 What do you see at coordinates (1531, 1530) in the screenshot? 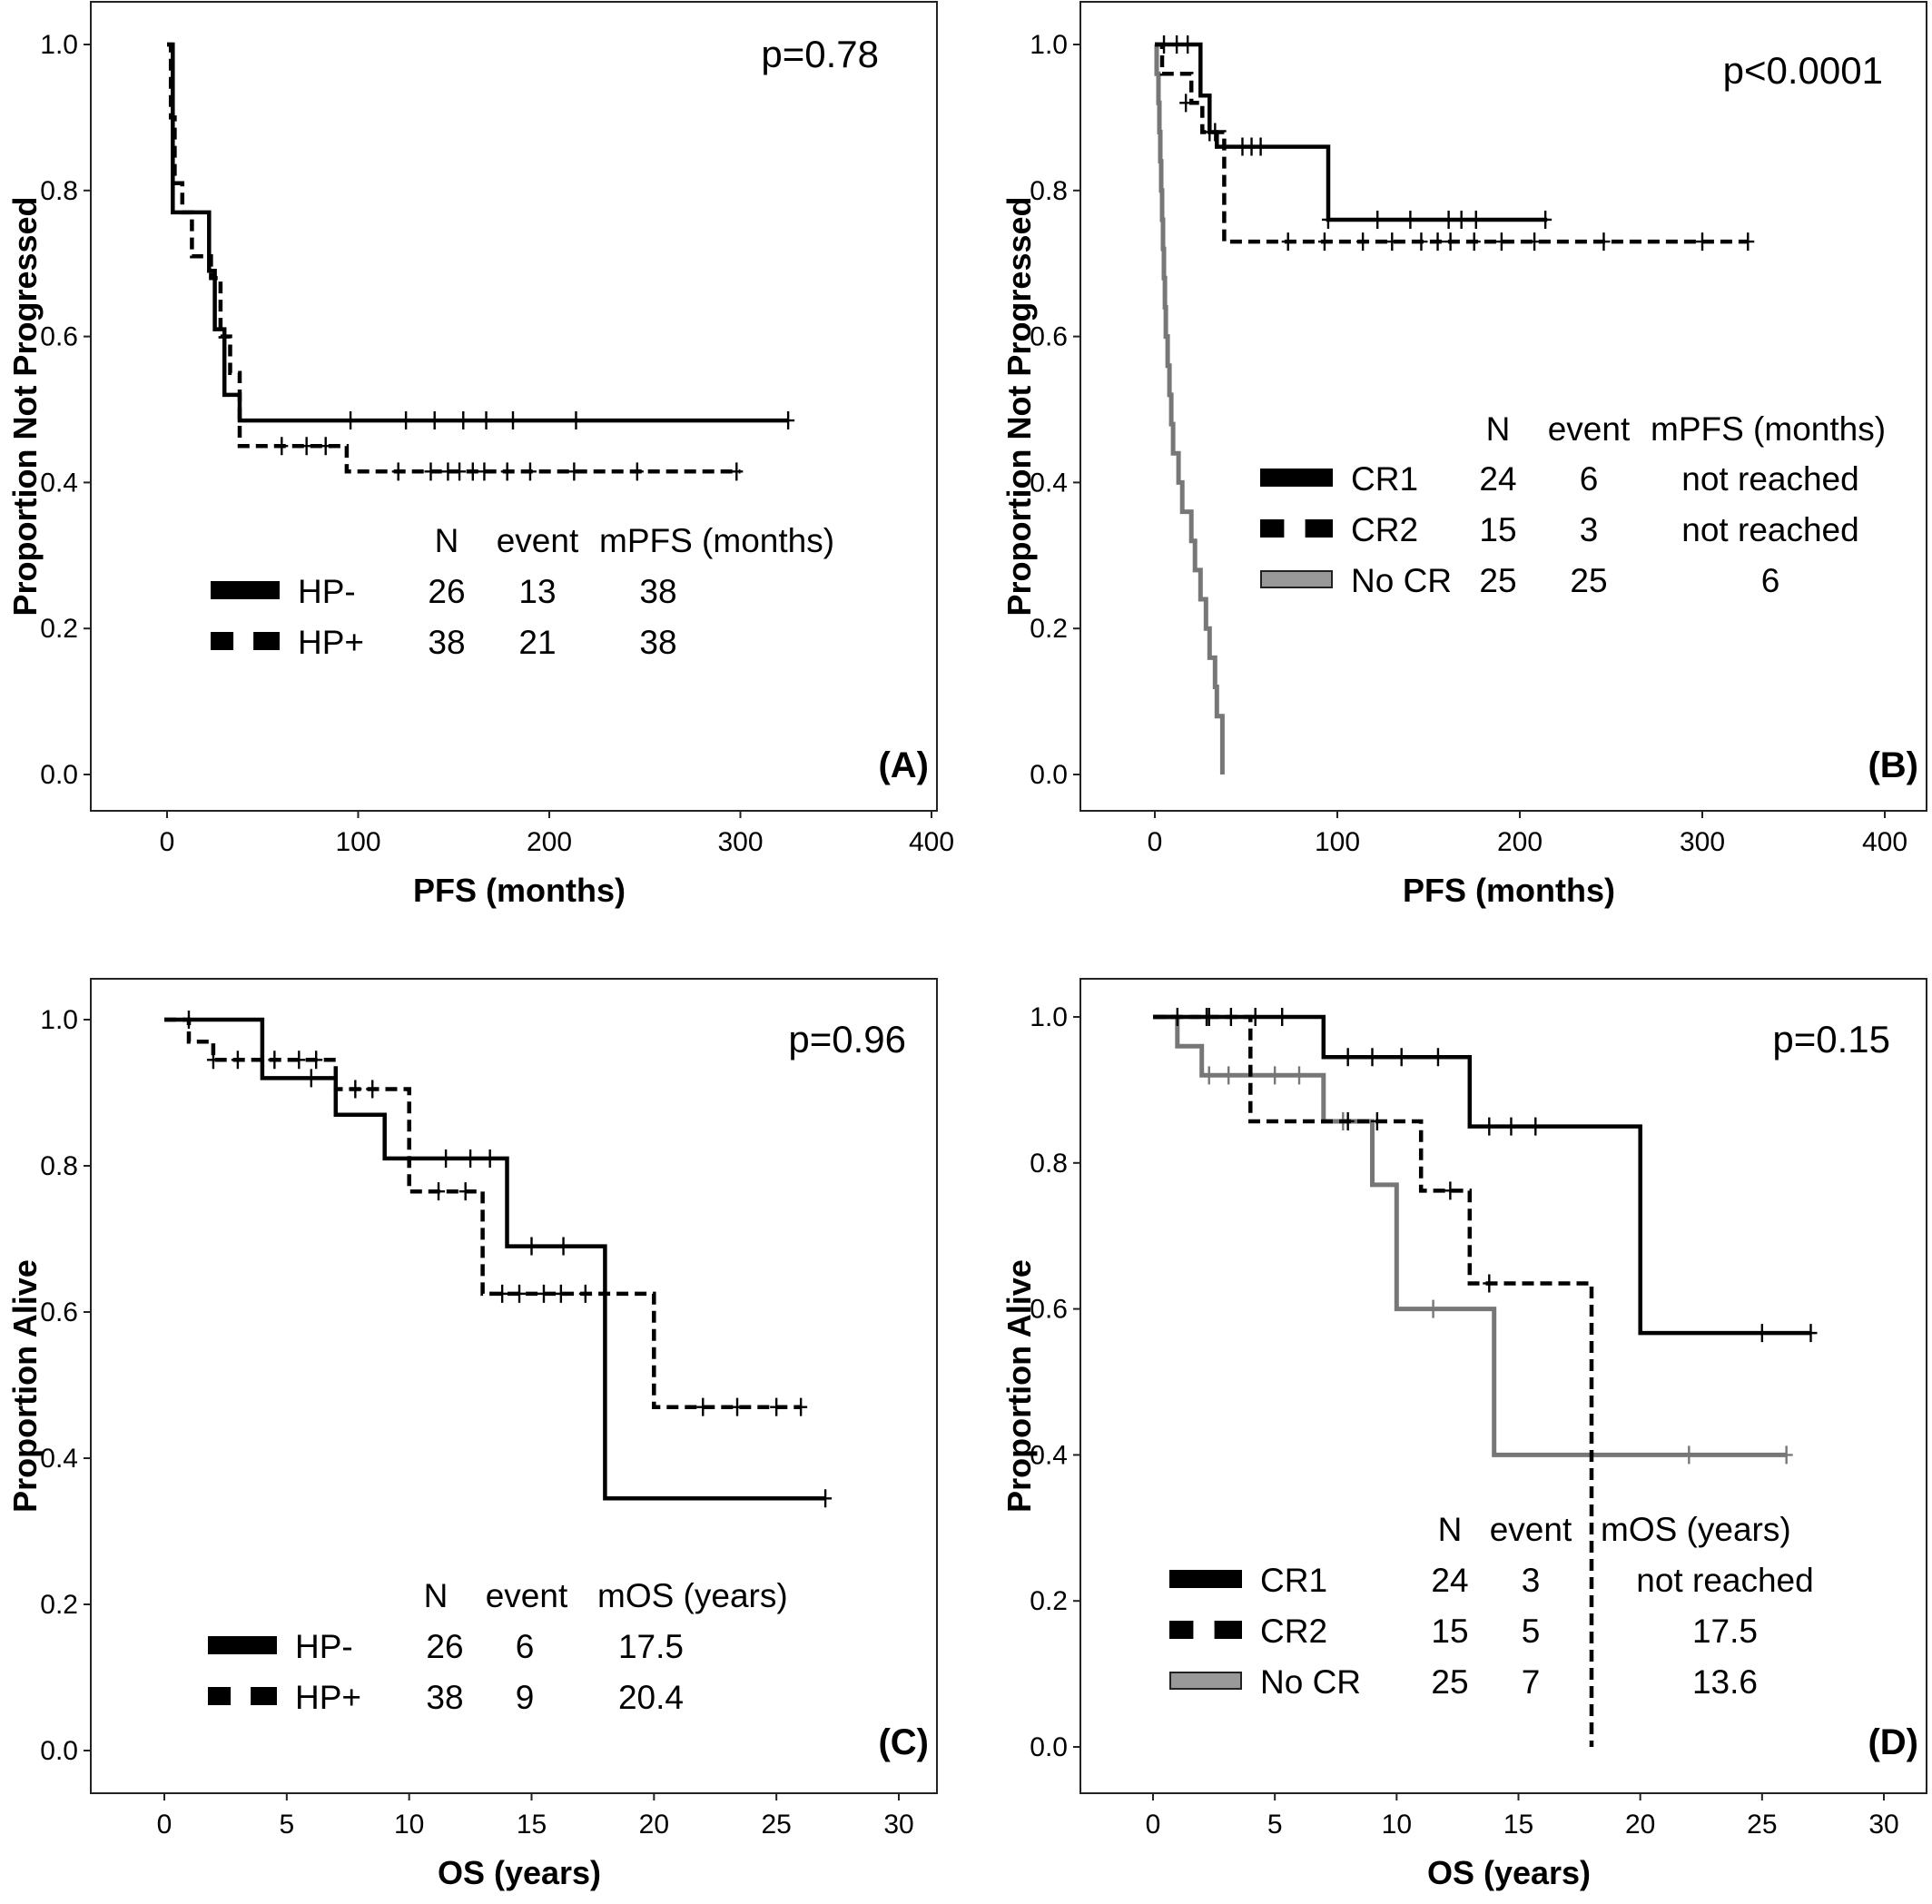
I see `legend-header: event` at bounding box center [1531, 1530].